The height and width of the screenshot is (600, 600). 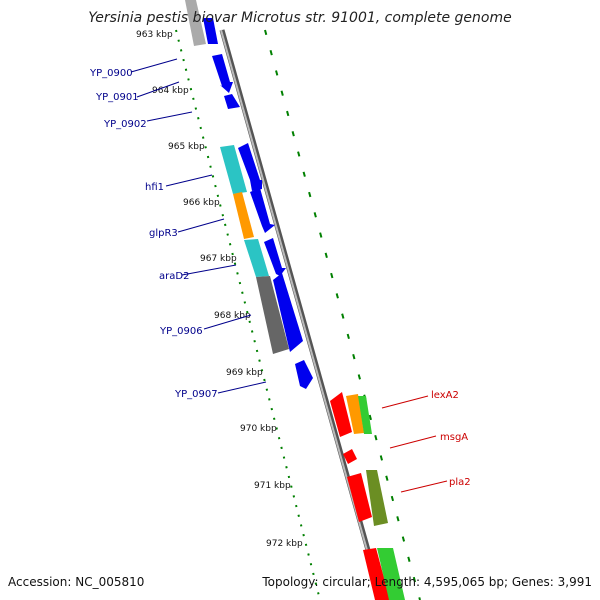 What do you see at coordinates (195, 23) in the screenshot?
I see `gene-top-gray` at bounding box center [195, 23].